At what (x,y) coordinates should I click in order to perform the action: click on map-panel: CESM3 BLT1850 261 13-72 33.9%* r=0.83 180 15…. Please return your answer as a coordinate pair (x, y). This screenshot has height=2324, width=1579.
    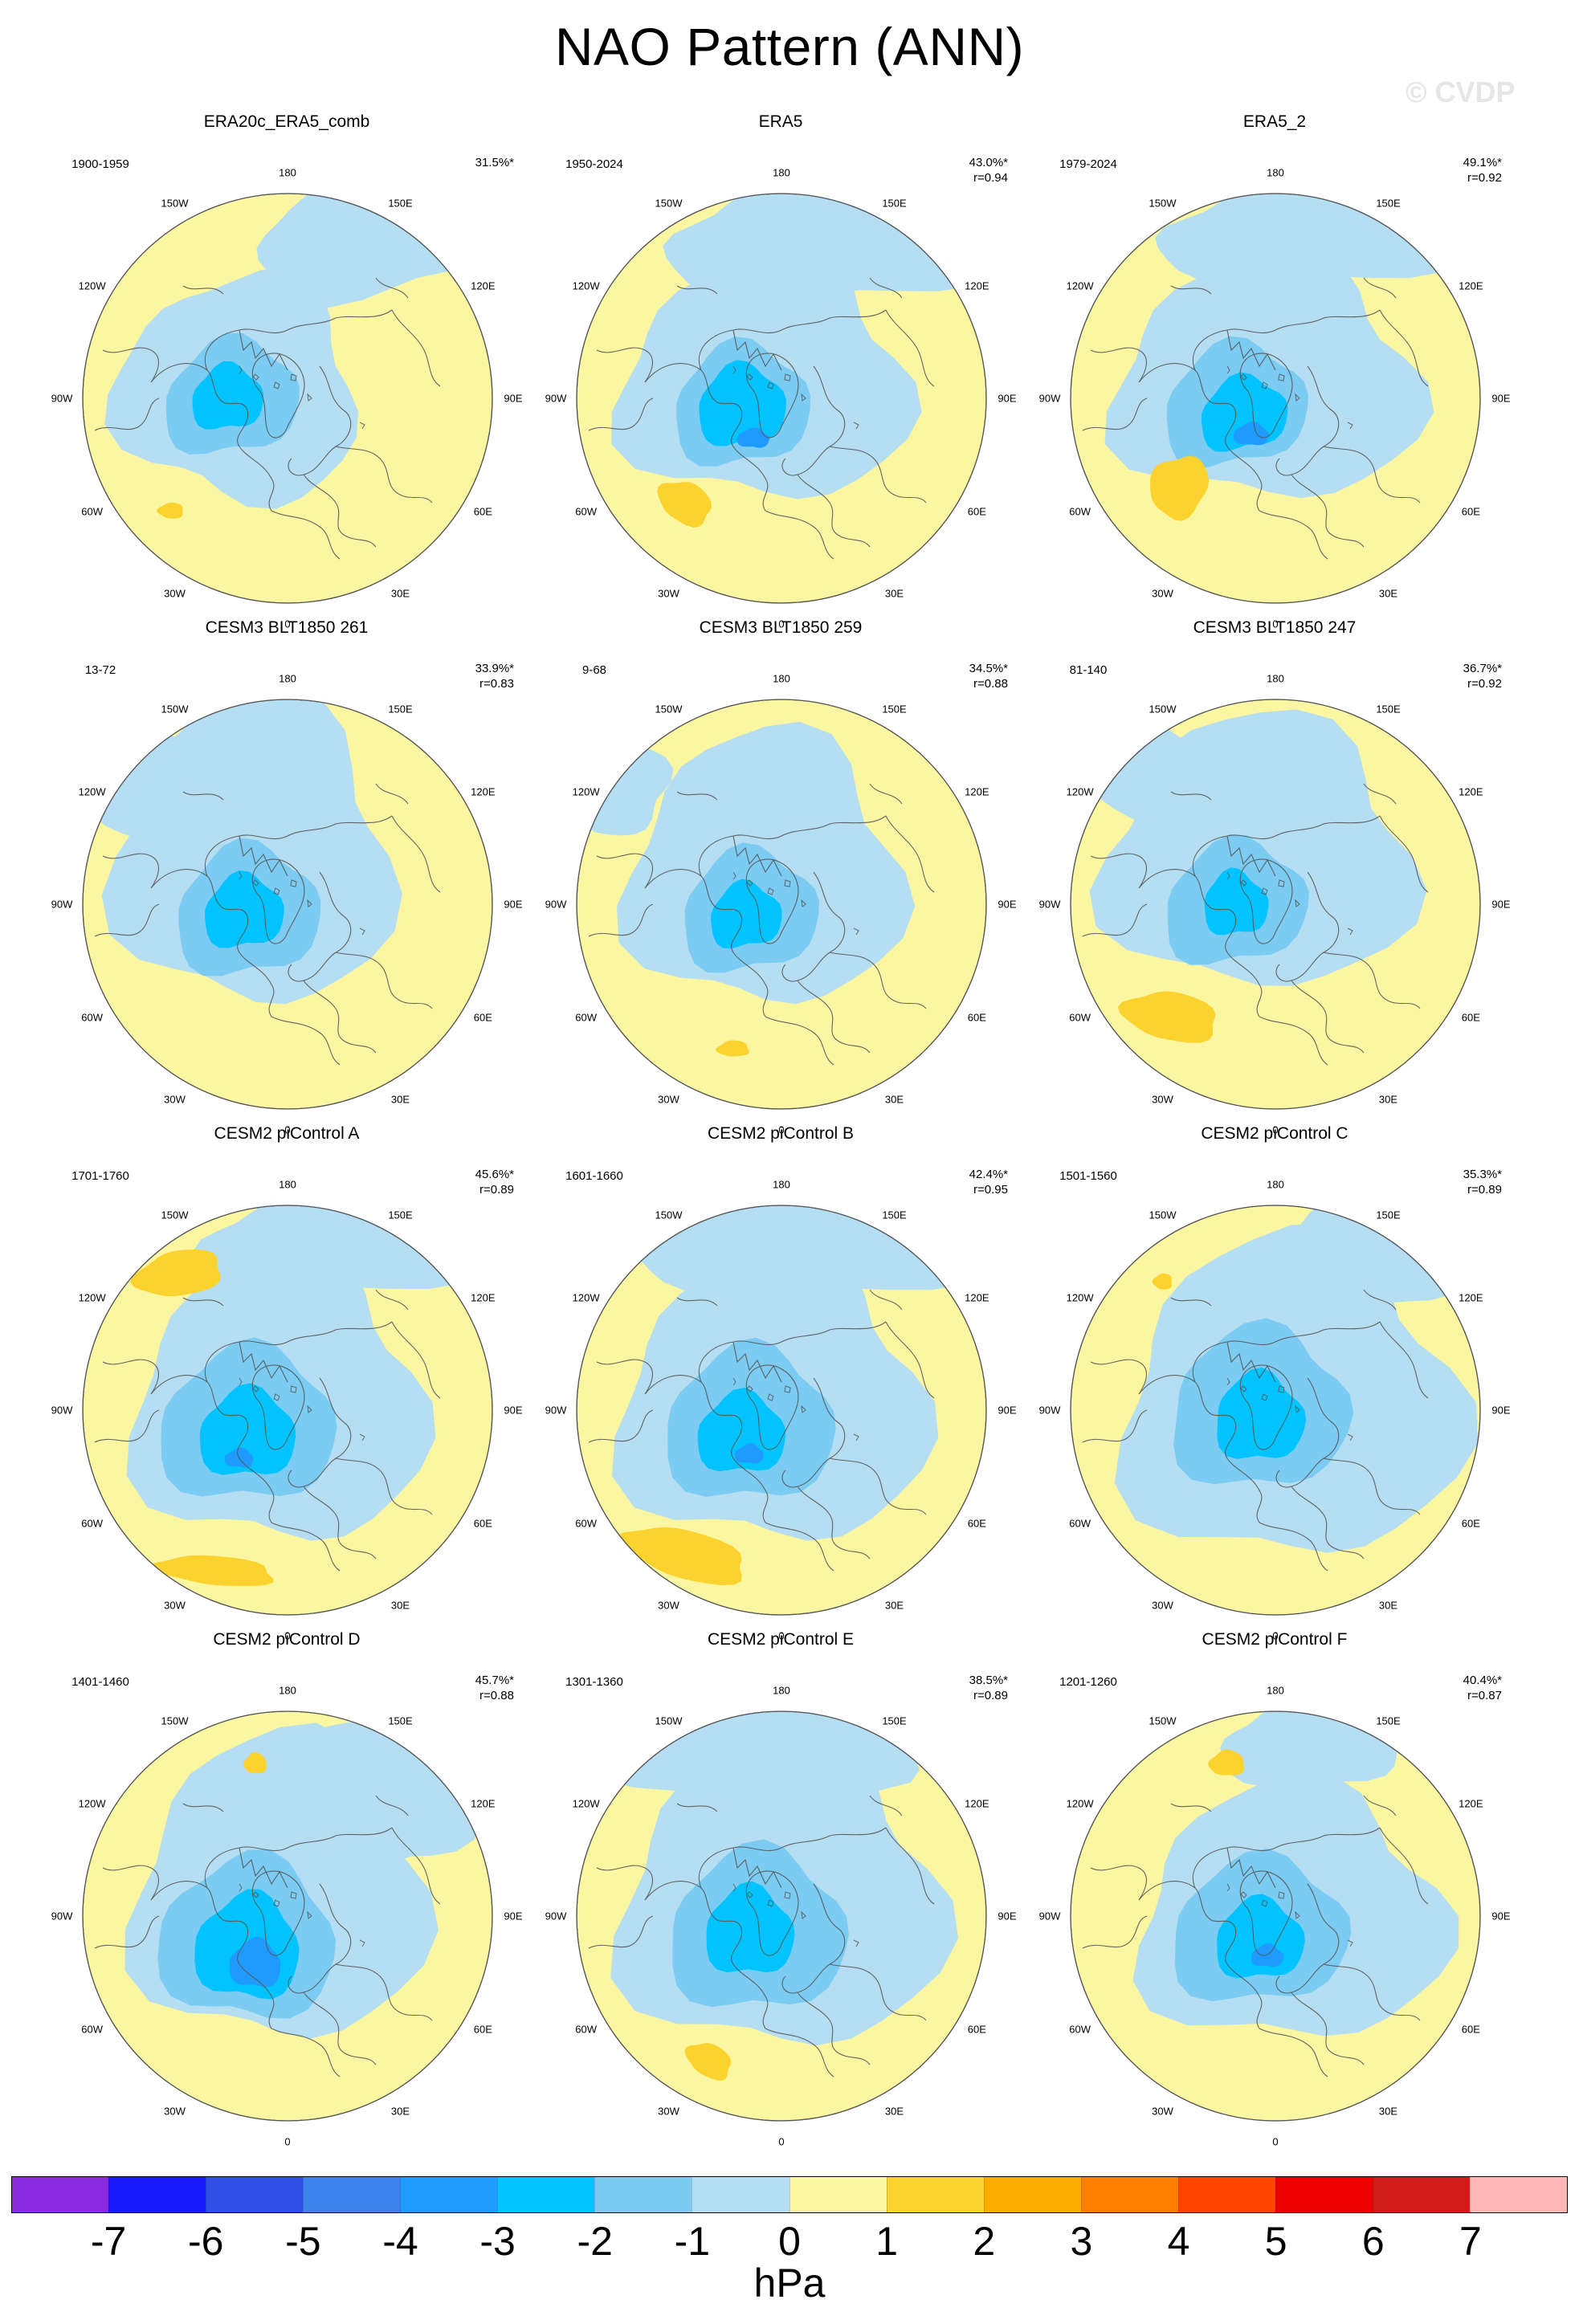
    Looking at the image, I should click on (286, 877).